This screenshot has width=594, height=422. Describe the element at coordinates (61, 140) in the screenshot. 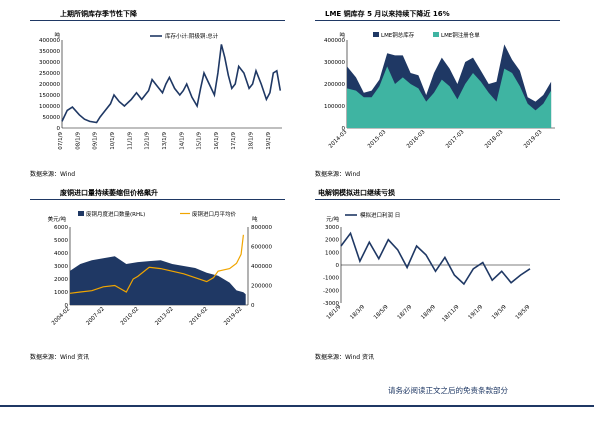

I see `x-tick-label: 07/1/9` at that location.